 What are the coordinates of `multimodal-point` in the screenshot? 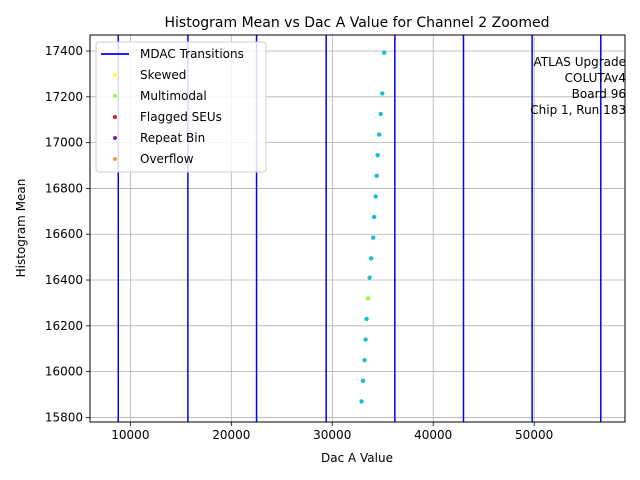 It's located at (368, 298).